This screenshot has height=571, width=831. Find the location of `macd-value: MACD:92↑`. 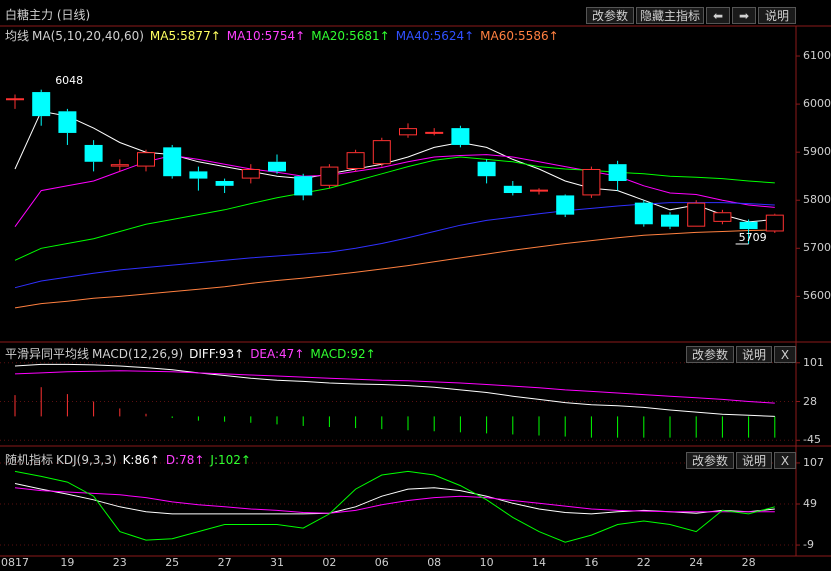

macd-value: MACD:92↑ is located at coordinates (343, 354).